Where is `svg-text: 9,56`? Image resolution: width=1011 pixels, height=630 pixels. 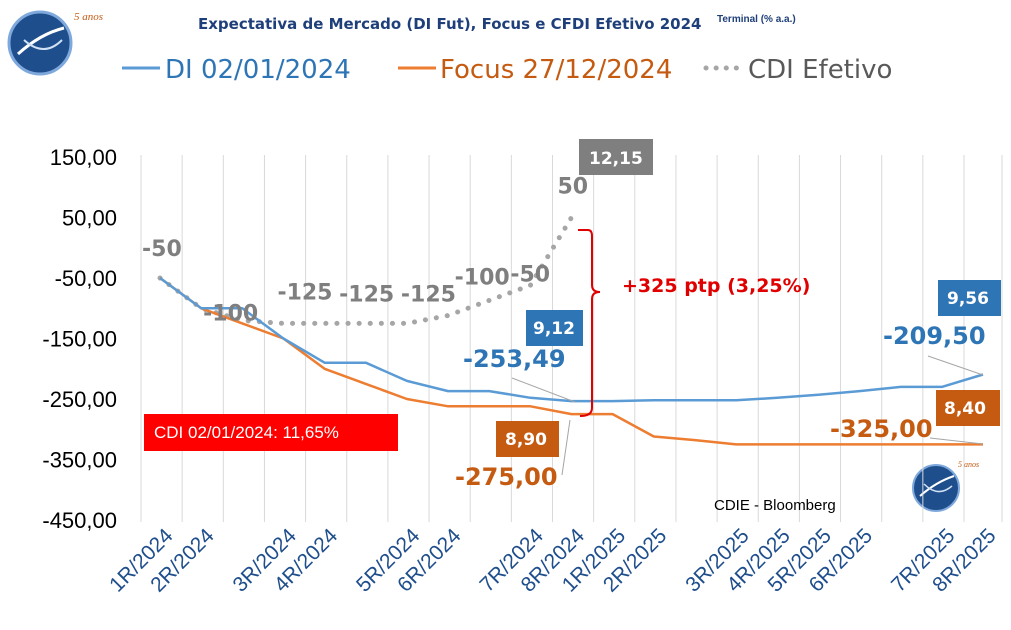
svg-text: 9,56 is located at coordinates (968, 299).